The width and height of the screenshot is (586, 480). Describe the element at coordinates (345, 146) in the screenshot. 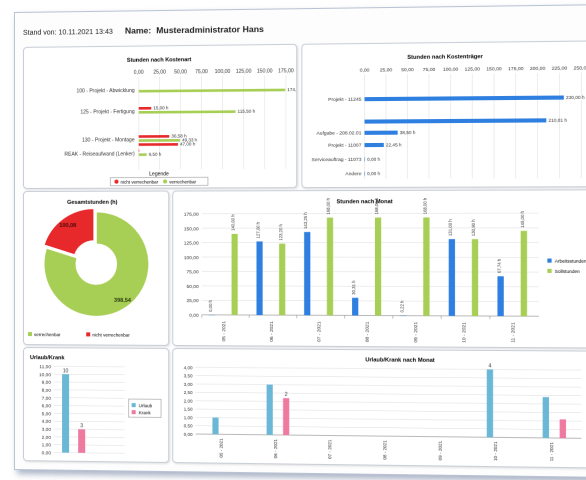

I see `category-label: Projekt - 11007` at that location.